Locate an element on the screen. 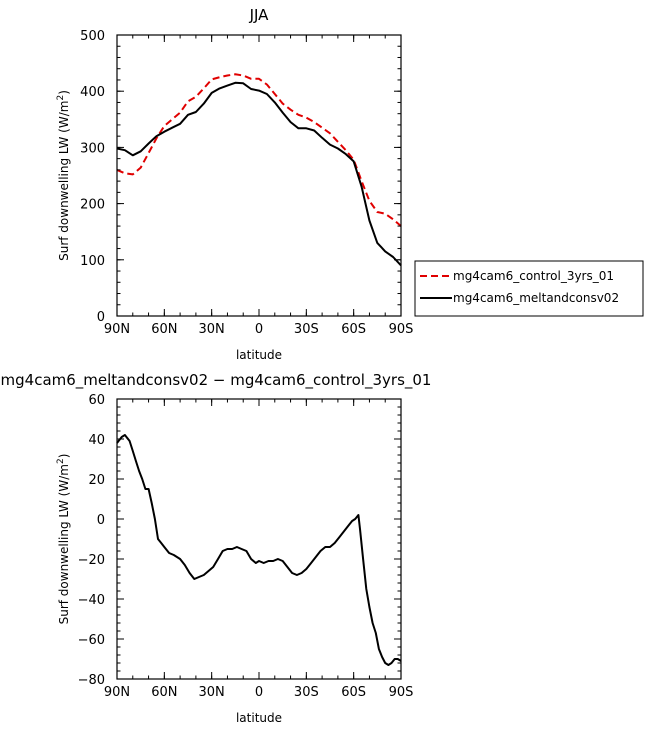  legend-label: mg4cam6_control_3yrs_01 is located at coordinates (533, 276).